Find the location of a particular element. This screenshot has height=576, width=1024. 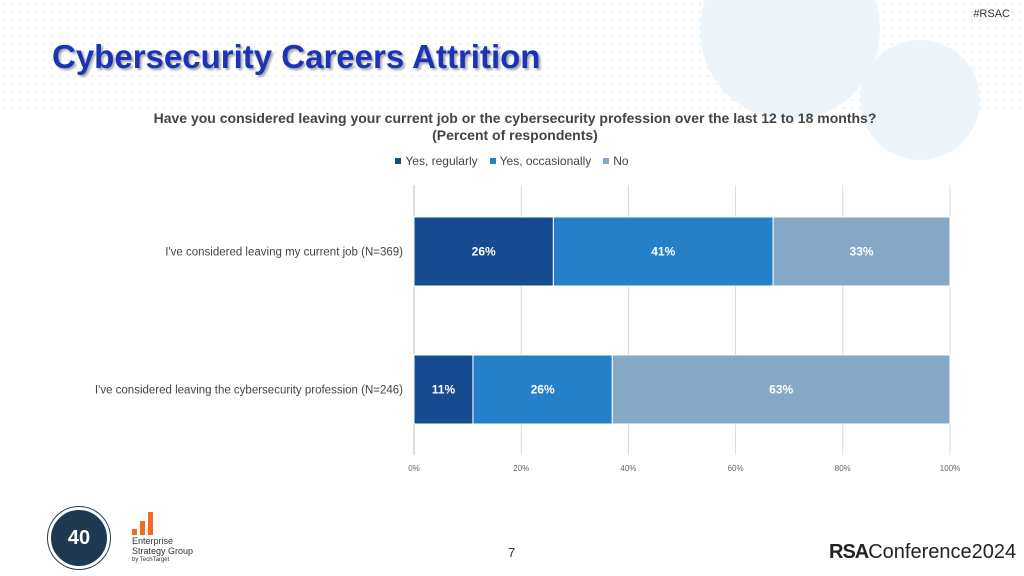

data-label: 33% is located at coordinates (862, 252).